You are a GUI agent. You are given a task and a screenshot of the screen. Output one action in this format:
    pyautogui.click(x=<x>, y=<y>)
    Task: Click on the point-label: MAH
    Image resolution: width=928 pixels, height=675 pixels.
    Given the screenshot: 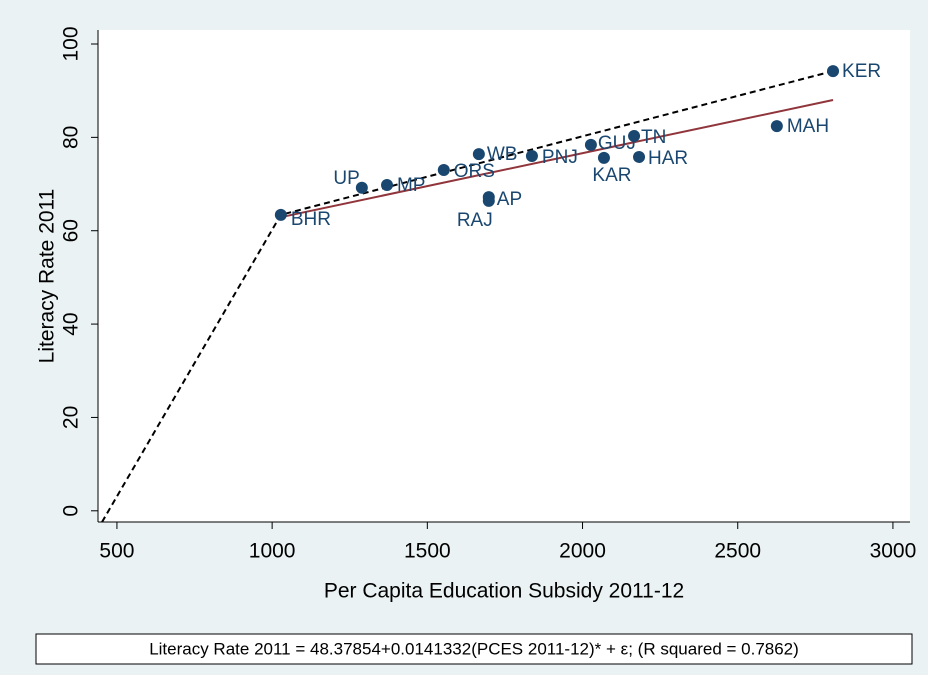 What is the action you would take?
    pyautogui.click(x=808, y=126)
    